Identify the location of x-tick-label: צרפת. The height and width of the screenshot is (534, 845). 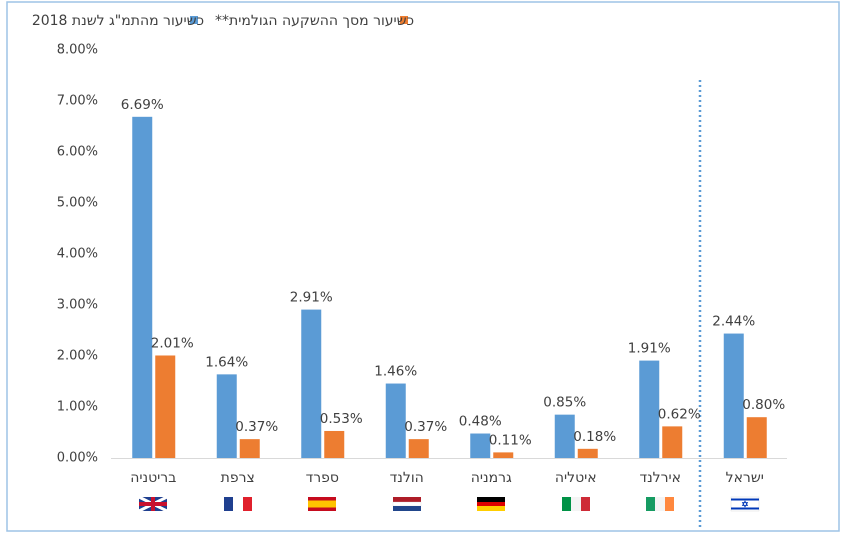
(238, 478).